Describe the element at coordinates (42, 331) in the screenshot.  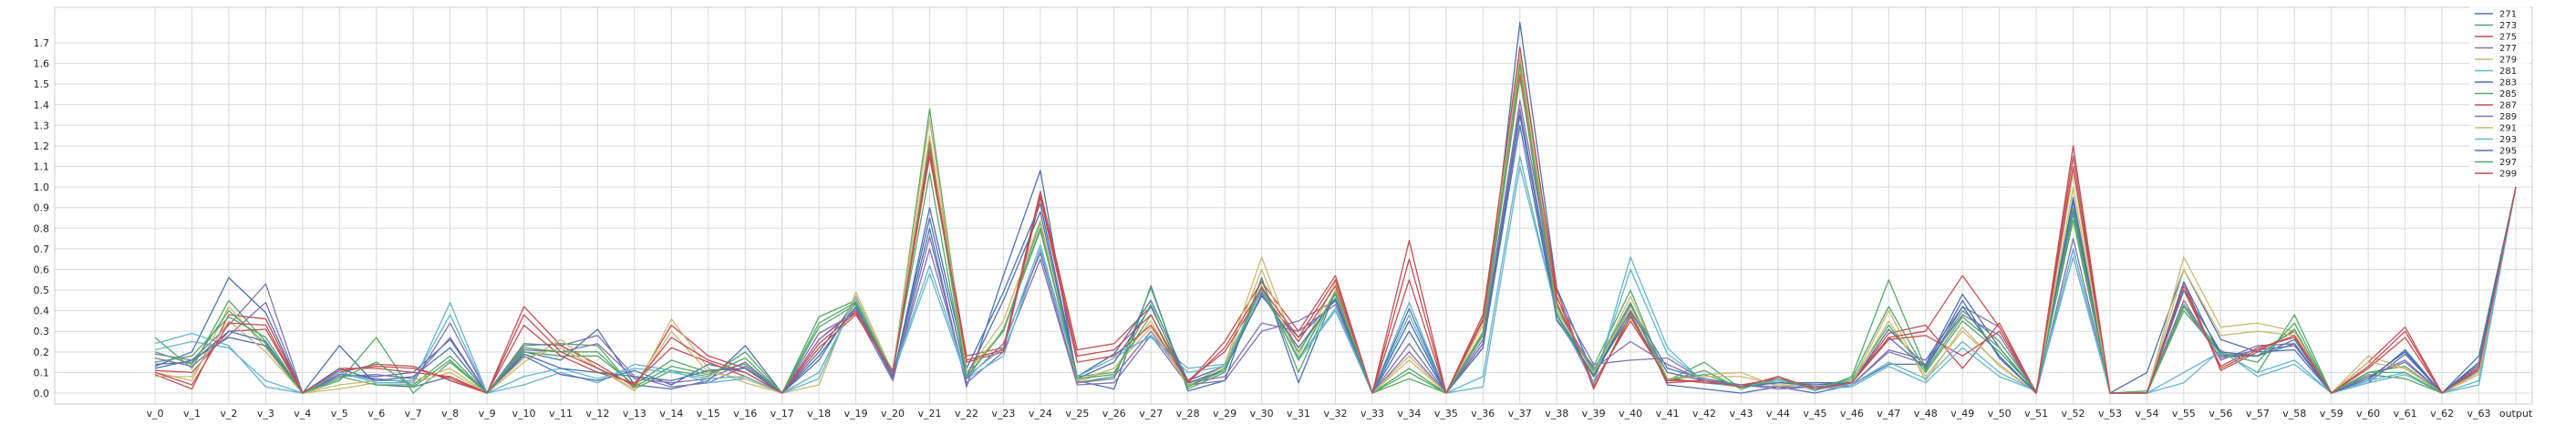
I see `y-tick-label: 0.3` at that location.